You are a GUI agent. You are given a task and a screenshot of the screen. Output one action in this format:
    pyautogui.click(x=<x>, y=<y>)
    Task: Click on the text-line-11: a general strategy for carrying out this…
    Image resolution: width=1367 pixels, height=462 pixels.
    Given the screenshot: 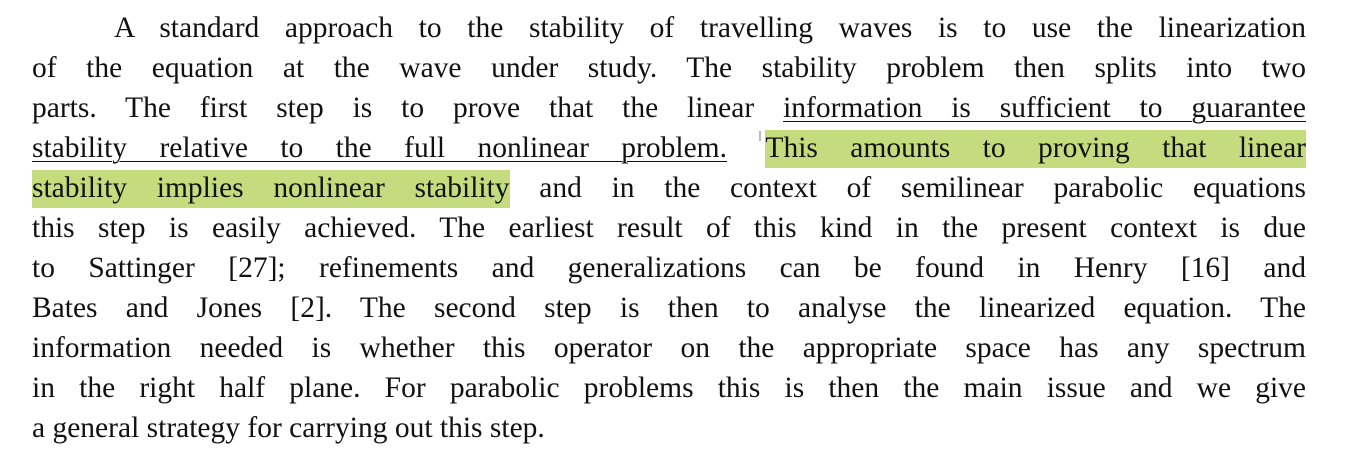 What is the action you would take?
    pyautogui.click(x=288, y=428)
    